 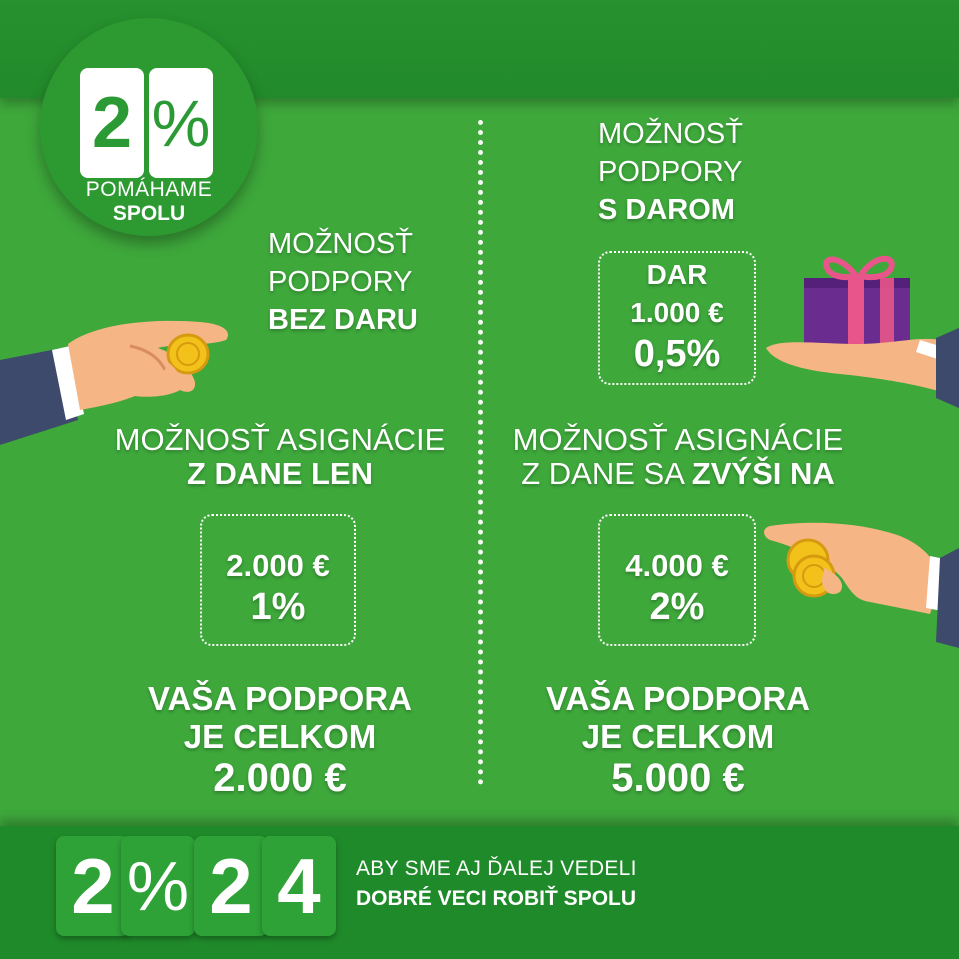 I want to click on left-amount-box, so click(x=278, y=580).